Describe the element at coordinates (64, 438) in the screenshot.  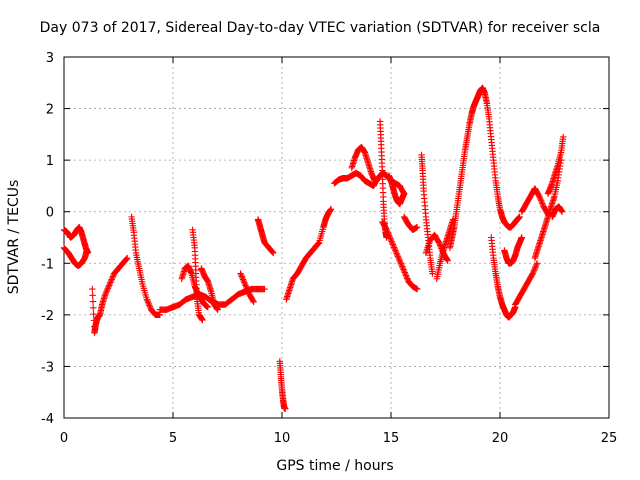
I see `x-tick-label: 0` at that location.